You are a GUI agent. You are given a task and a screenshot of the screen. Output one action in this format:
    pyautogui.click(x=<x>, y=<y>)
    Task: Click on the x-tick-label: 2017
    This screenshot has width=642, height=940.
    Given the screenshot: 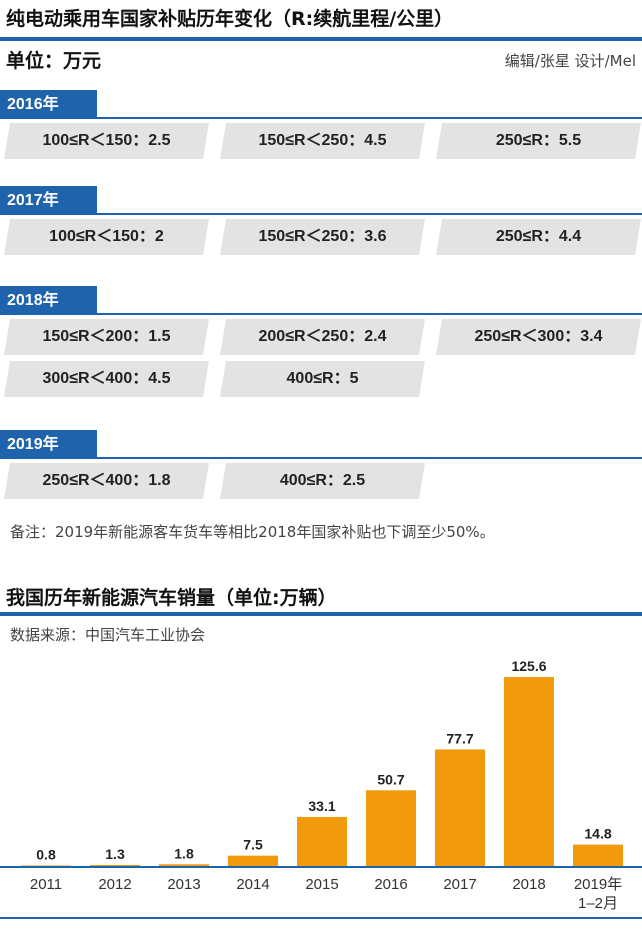 What is the action you would take?
    pyautogui.click(x=459, y=884)
    